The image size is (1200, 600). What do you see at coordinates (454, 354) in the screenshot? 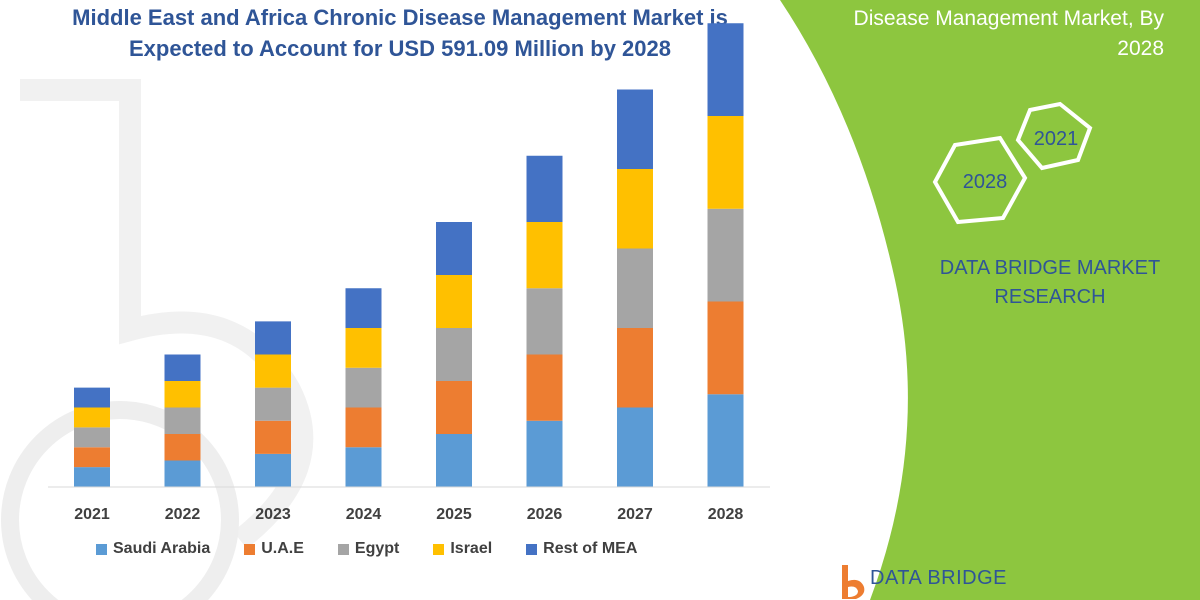
I see `bar-segment-2025-egypt` at bounding box center [454, 354].